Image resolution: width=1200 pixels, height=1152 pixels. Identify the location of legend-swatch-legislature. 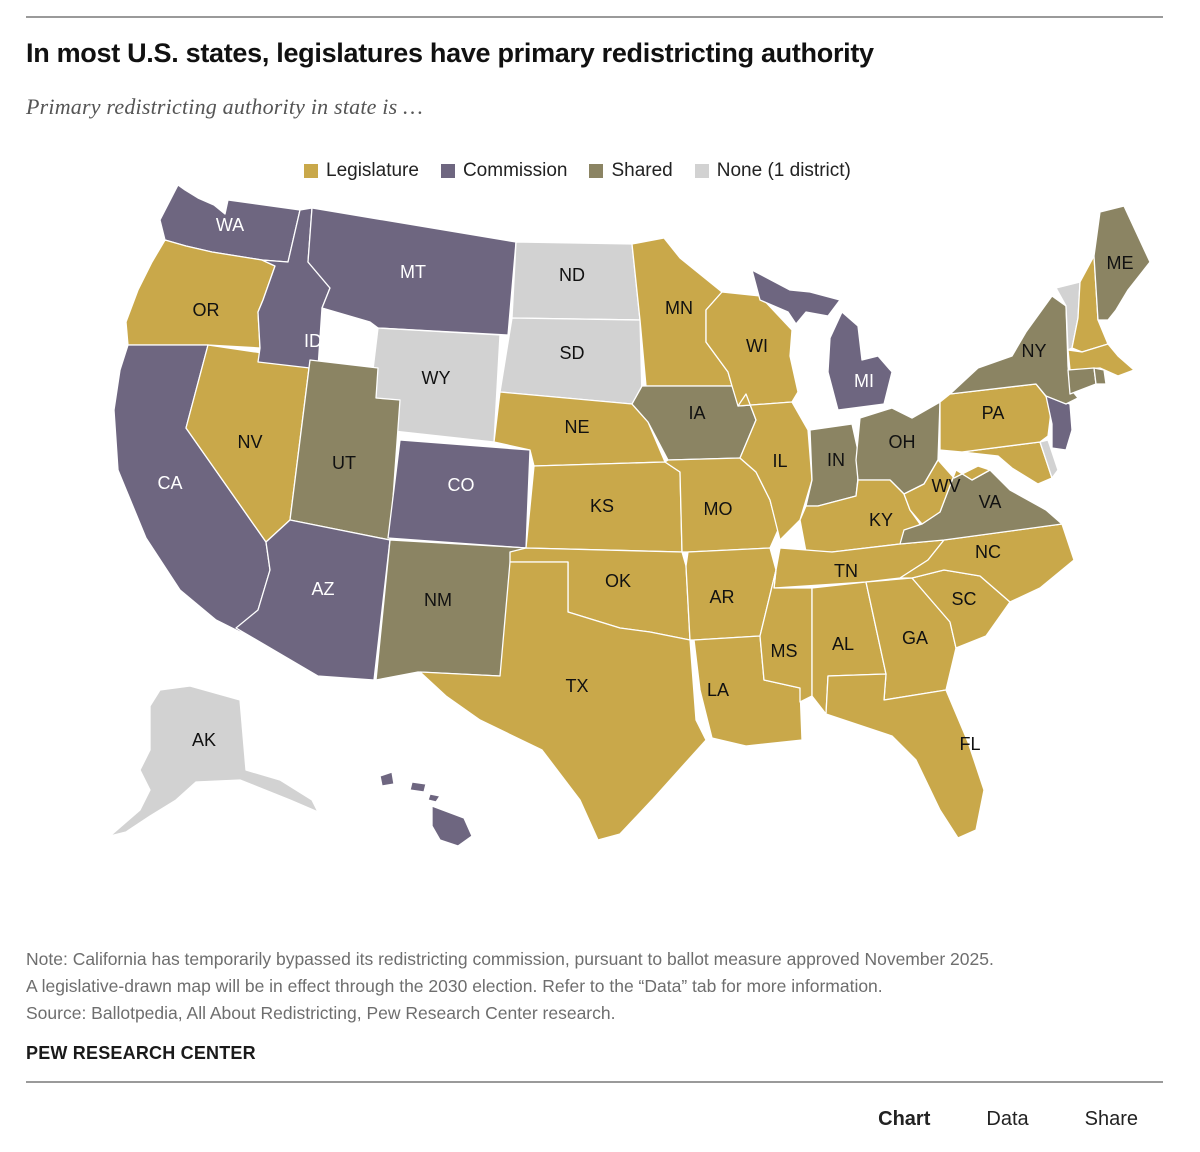
(311, 171).